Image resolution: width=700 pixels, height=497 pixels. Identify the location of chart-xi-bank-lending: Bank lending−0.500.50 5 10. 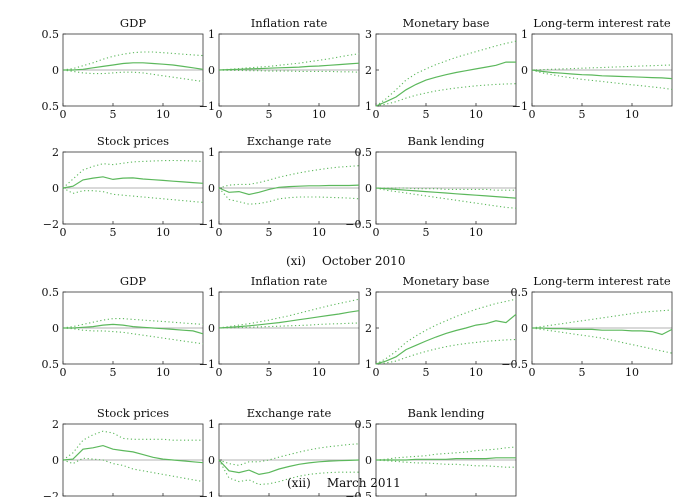
(431, 186).